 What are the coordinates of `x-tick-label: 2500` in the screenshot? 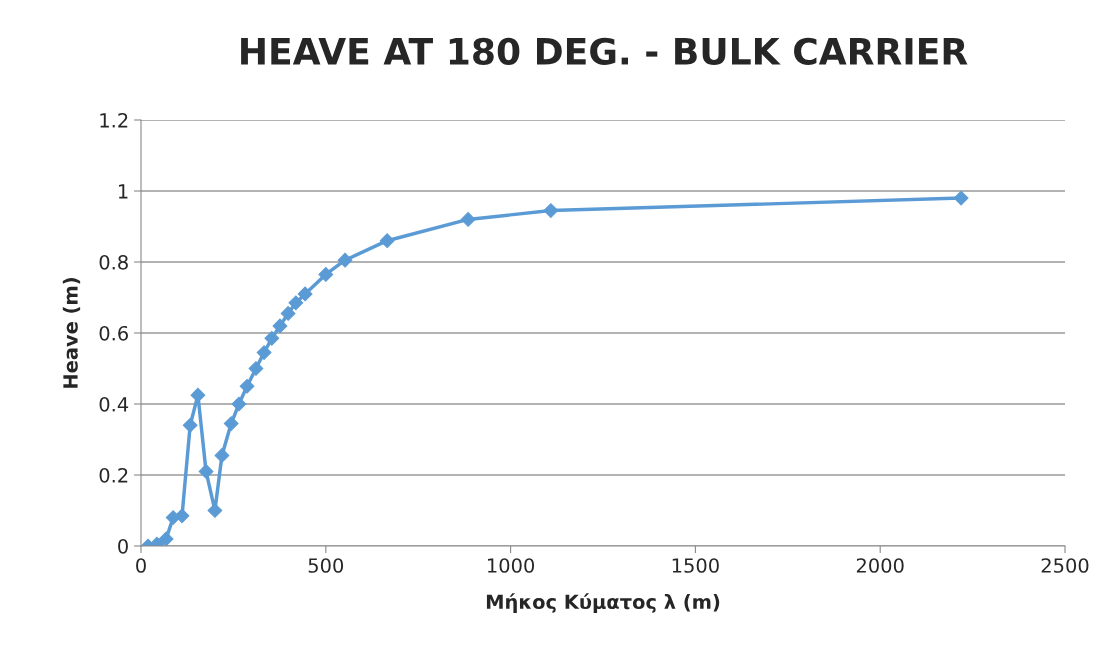 It's located at (1065, 565).